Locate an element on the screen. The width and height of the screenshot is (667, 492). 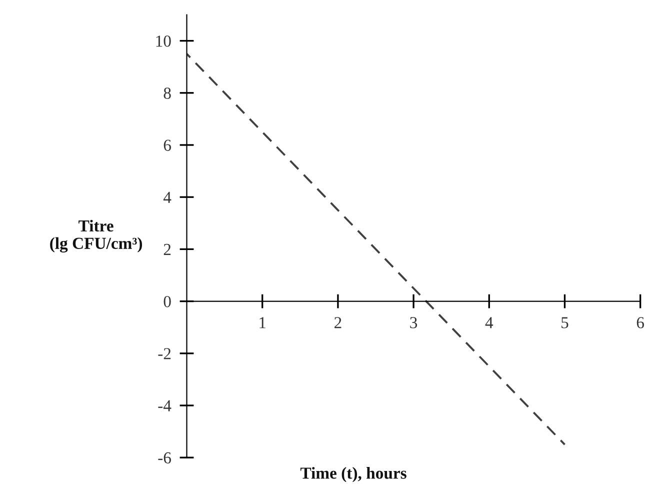
y-tick-label: 8 is located at coordinates (167, 93).